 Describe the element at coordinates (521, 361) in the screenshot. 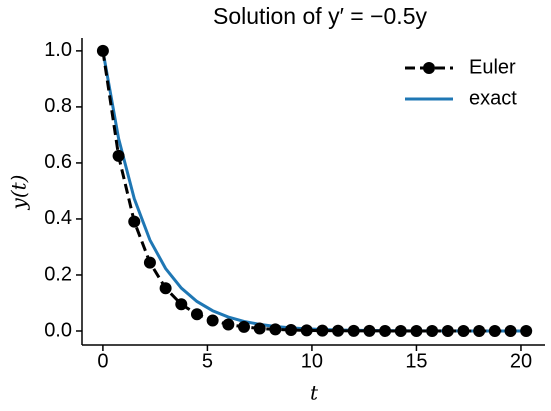

I see `x-tick-label: 20` at that location.